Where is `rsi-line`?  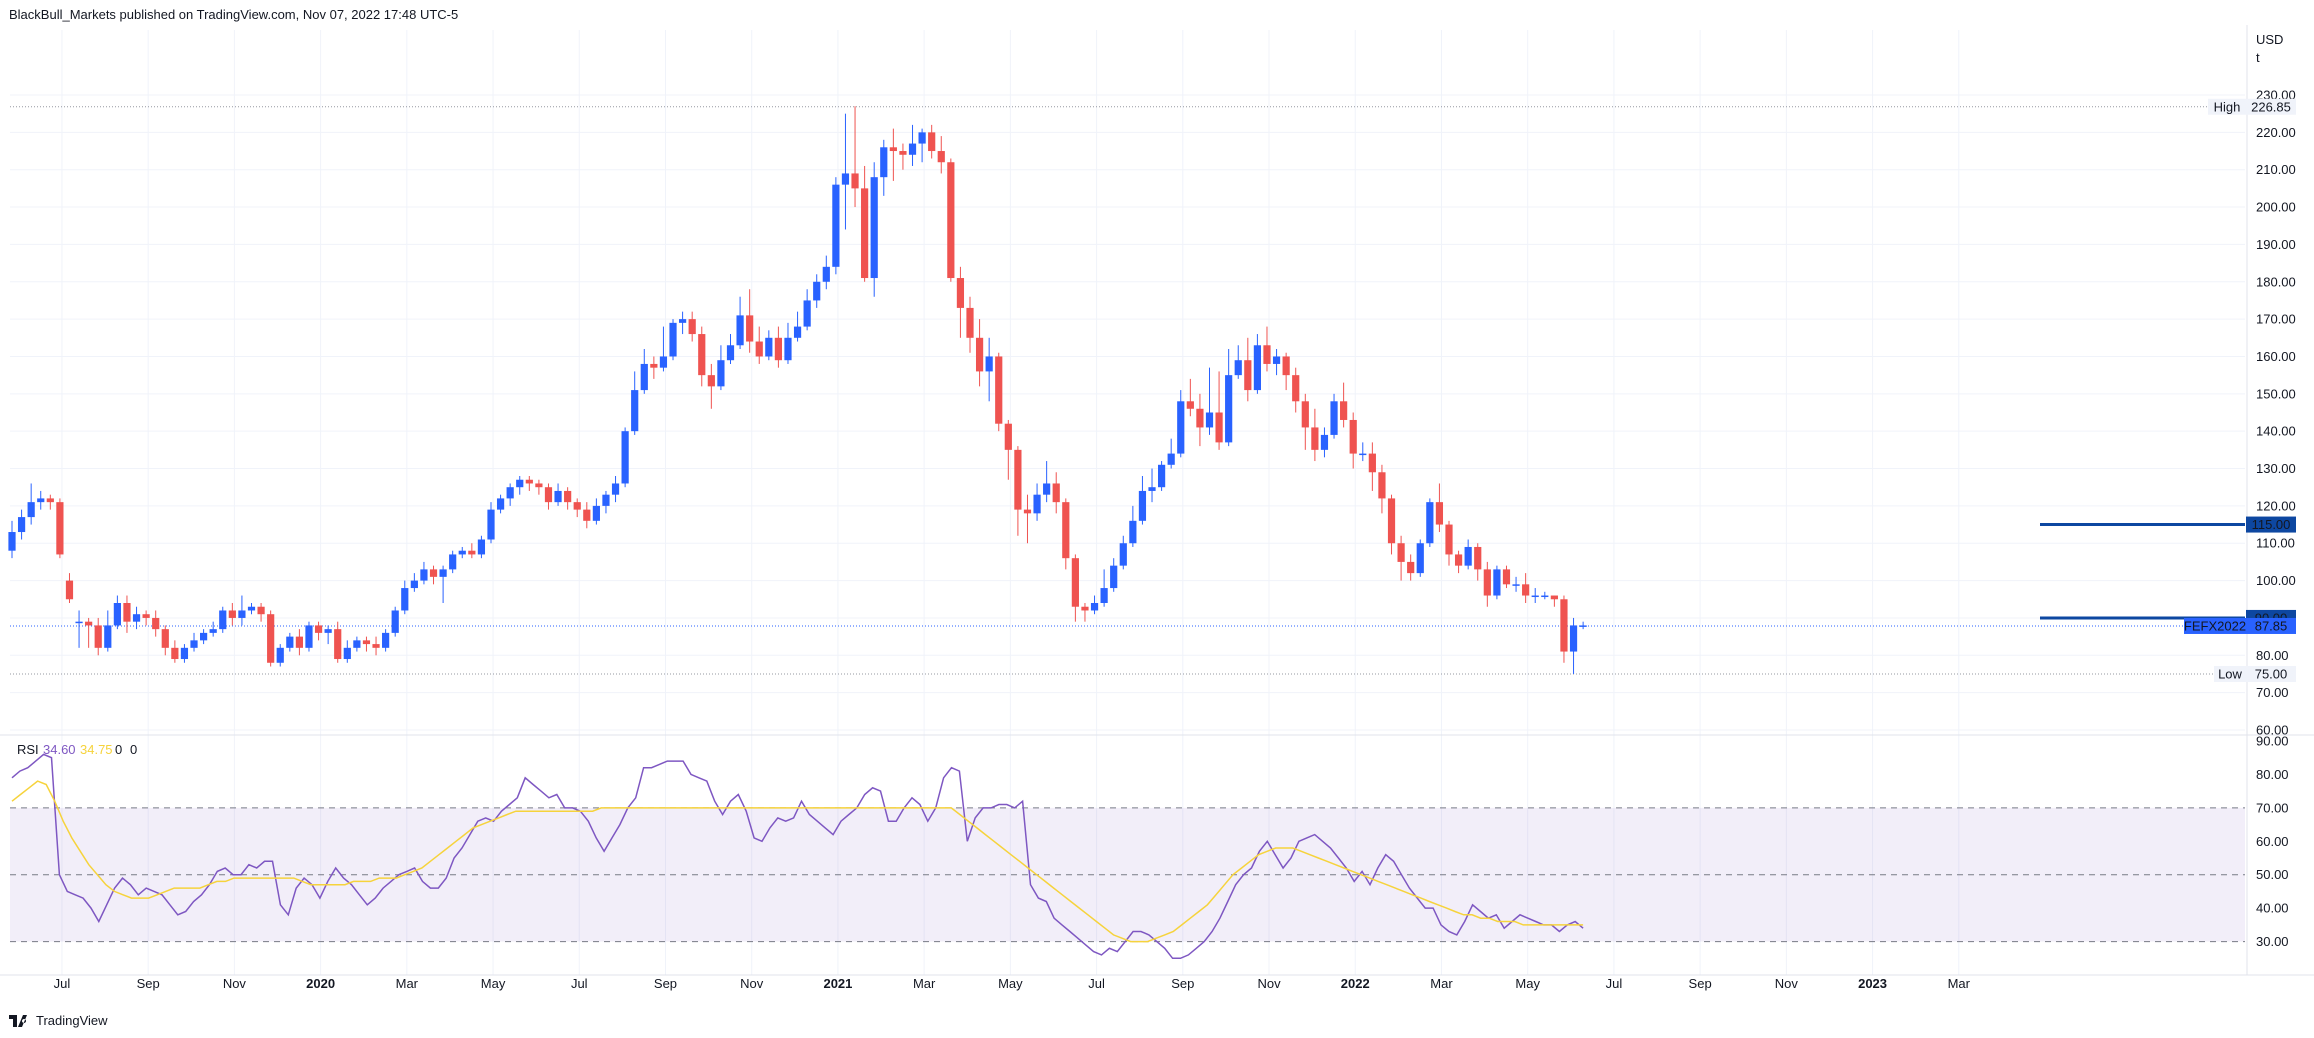 rsi-line is located at coordinates (797, 856).